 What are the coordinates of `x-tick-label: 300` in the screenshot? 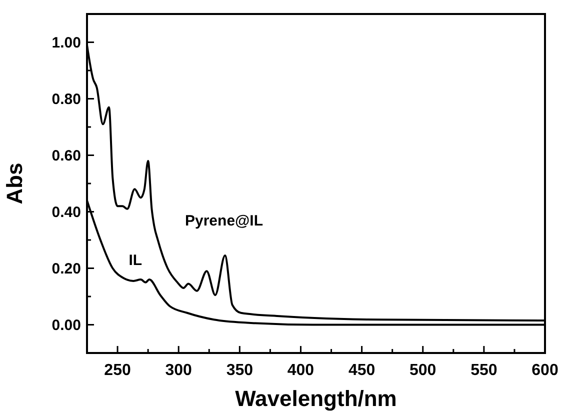 It's located at (178, 370).